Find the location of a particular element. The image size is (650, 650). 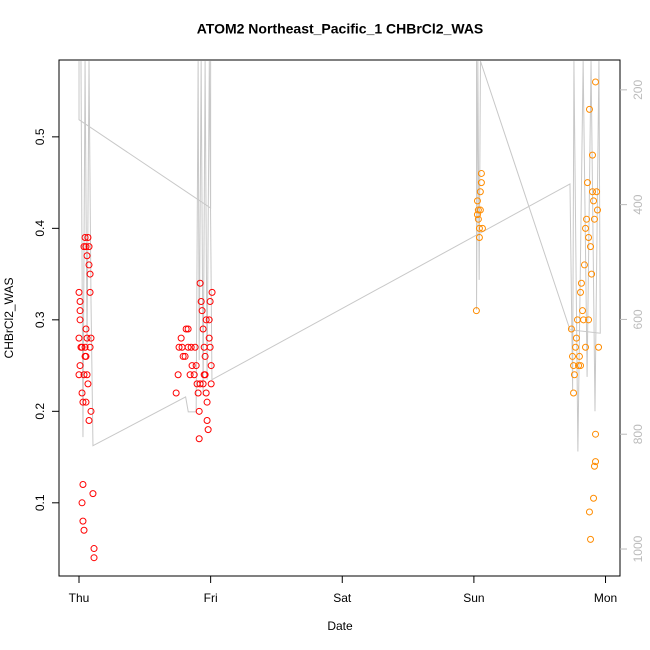

x-tick-label: Thu is located at coordinates (79, 598).